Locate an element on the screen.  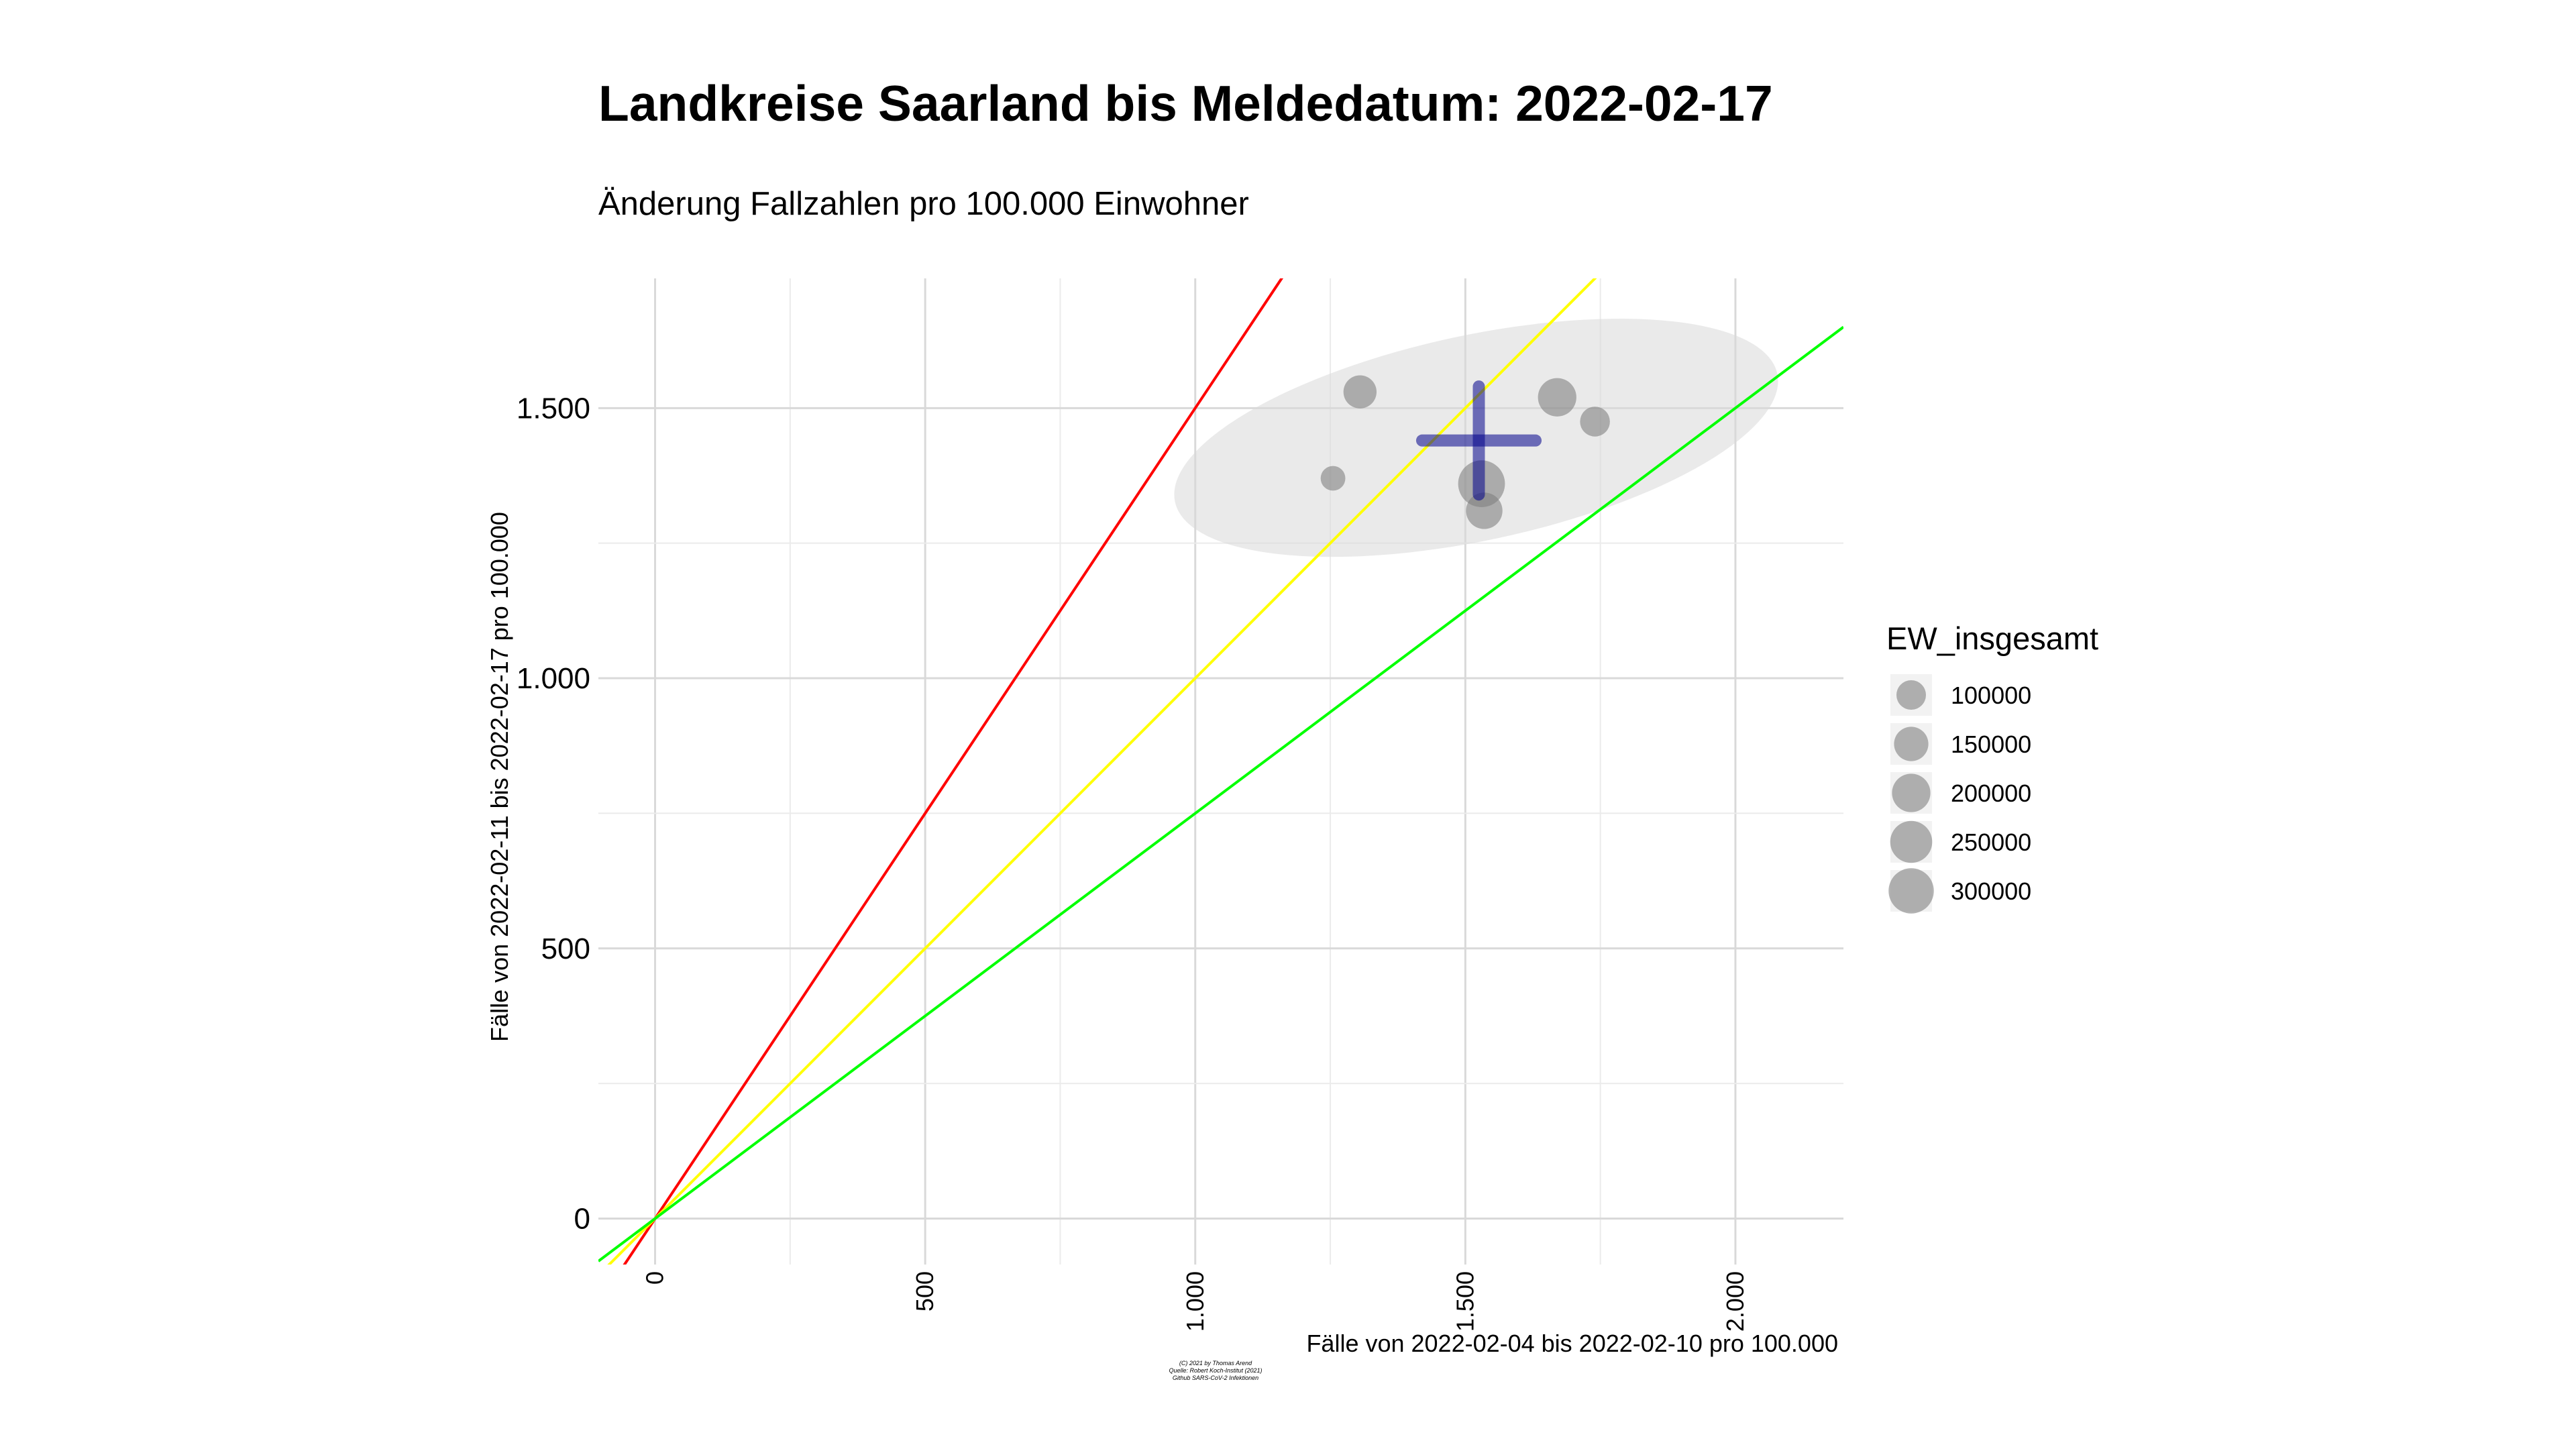
legend-entries: 100000 150000 200000 250000 300000 is located at coordinates (1959, 794).